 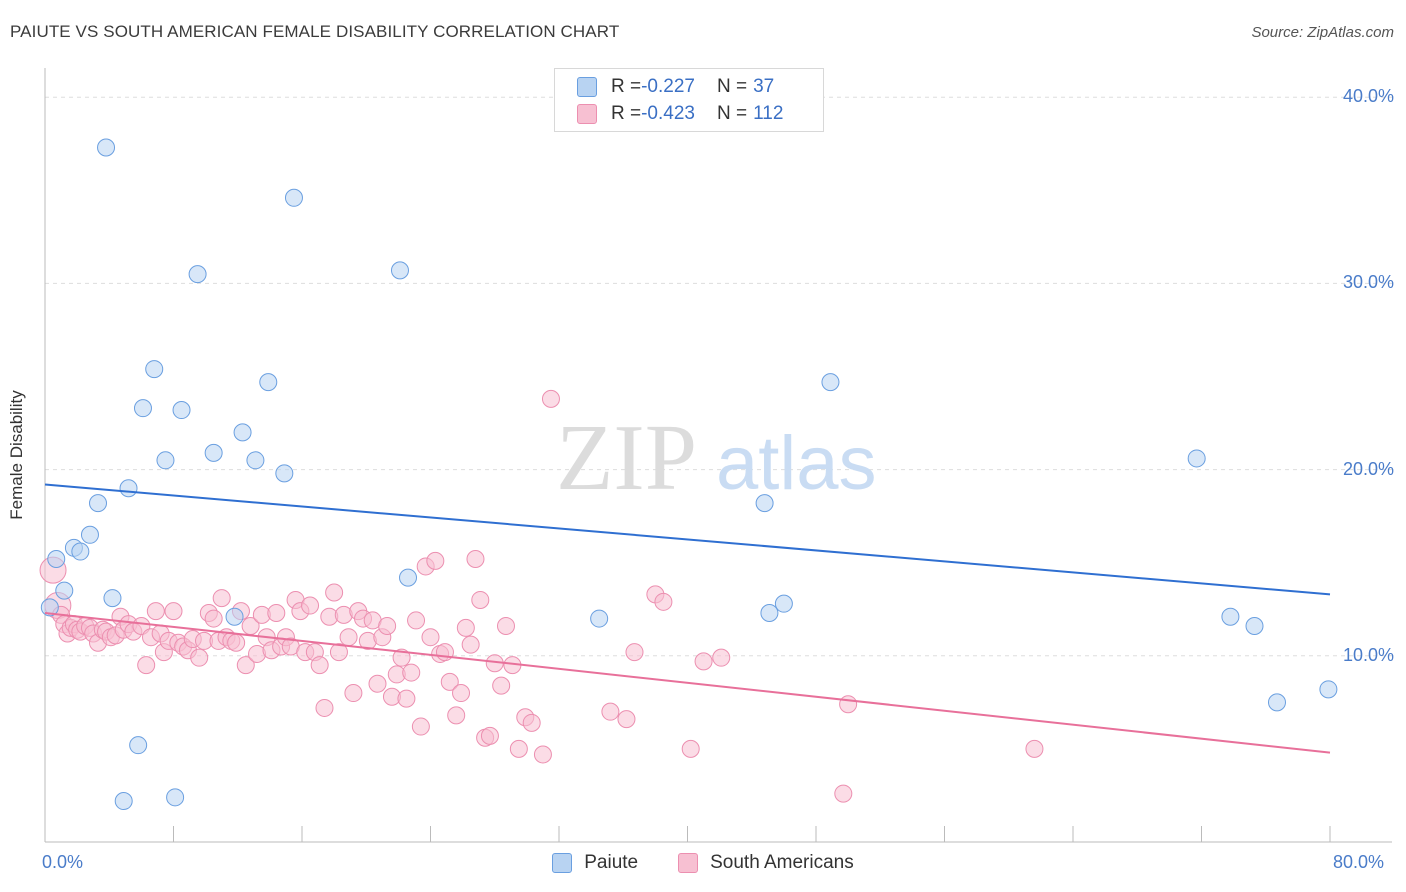 I want to click on paiute-trend-line, so click(x=687, y=539).